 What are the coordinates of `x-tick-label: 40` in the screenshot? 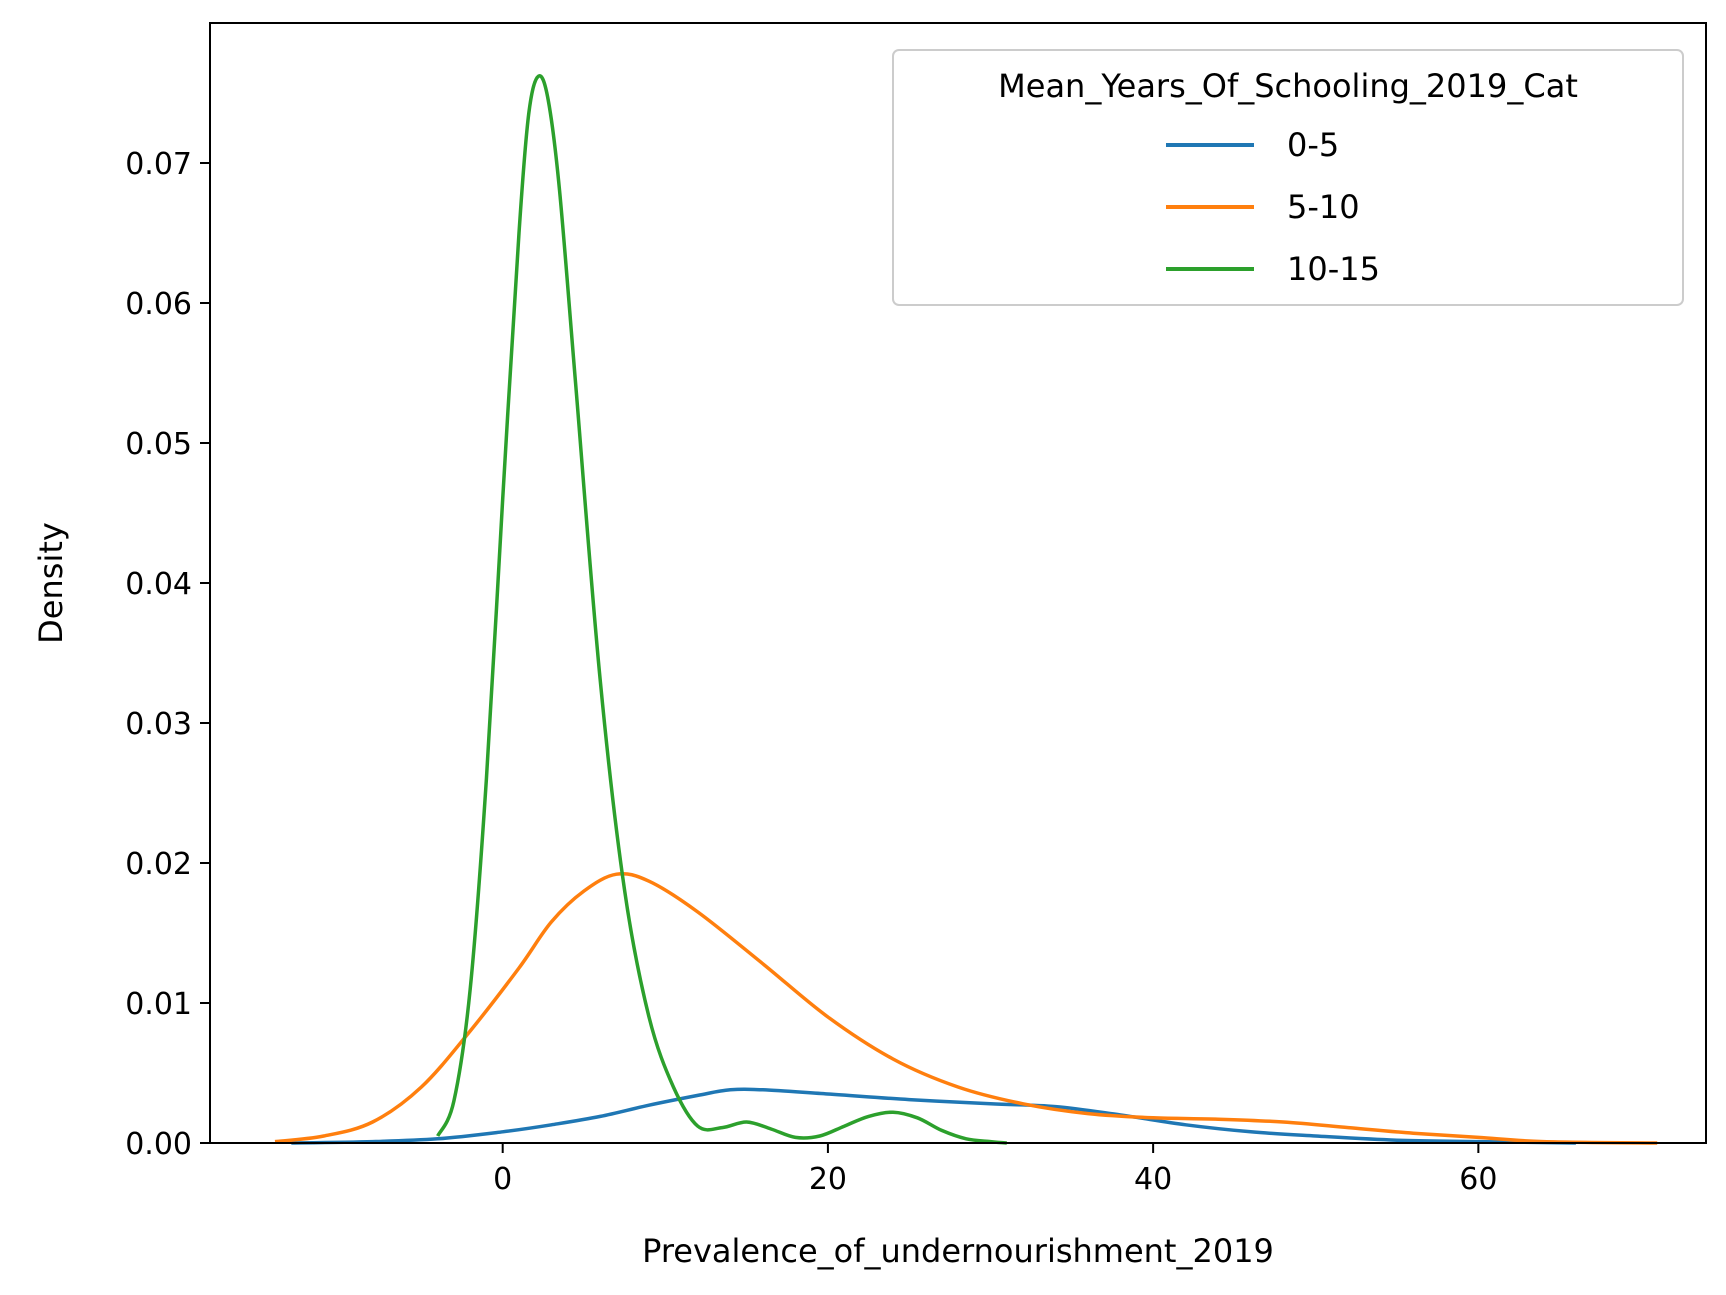 It's located at (1153, 1179).